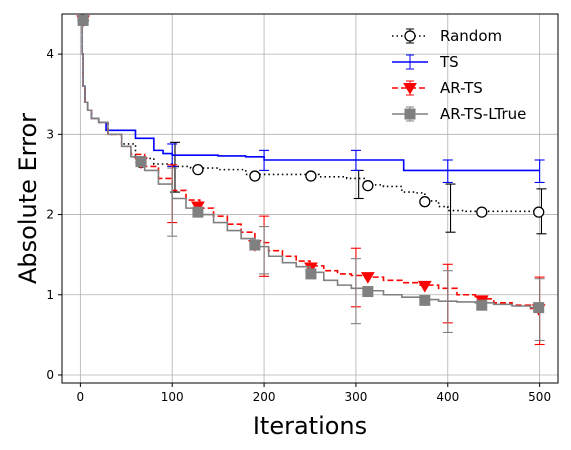  What do you see at coordinates (461, 88) in the screenshot?
I see `legend-label: AR-TS` at bounding box center [461, 88].